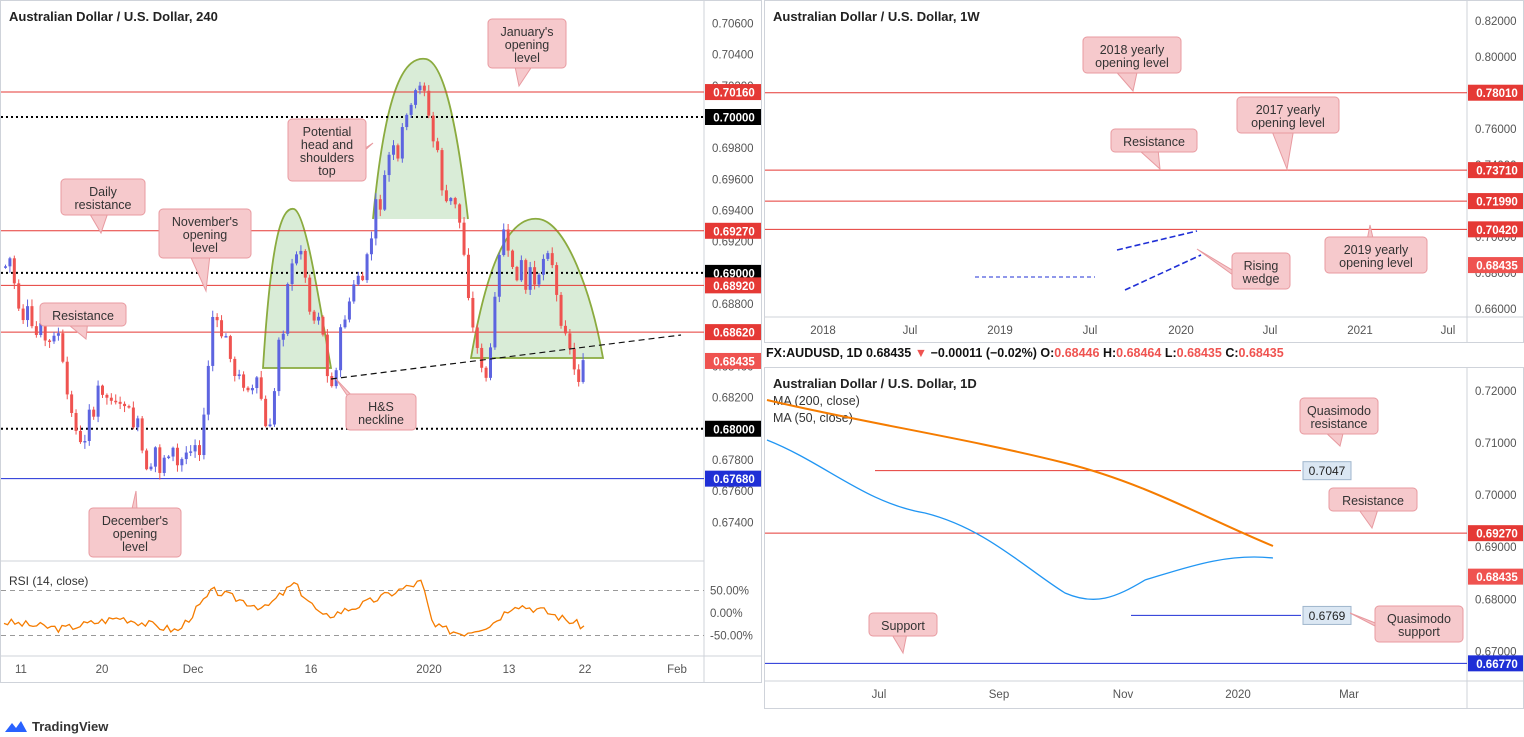 This screenshot has height=737, width=1524. What do you see at coordinates (527, 43) in the screenshot?
I see `callout-january-opening` at bounding box center [527, 43].